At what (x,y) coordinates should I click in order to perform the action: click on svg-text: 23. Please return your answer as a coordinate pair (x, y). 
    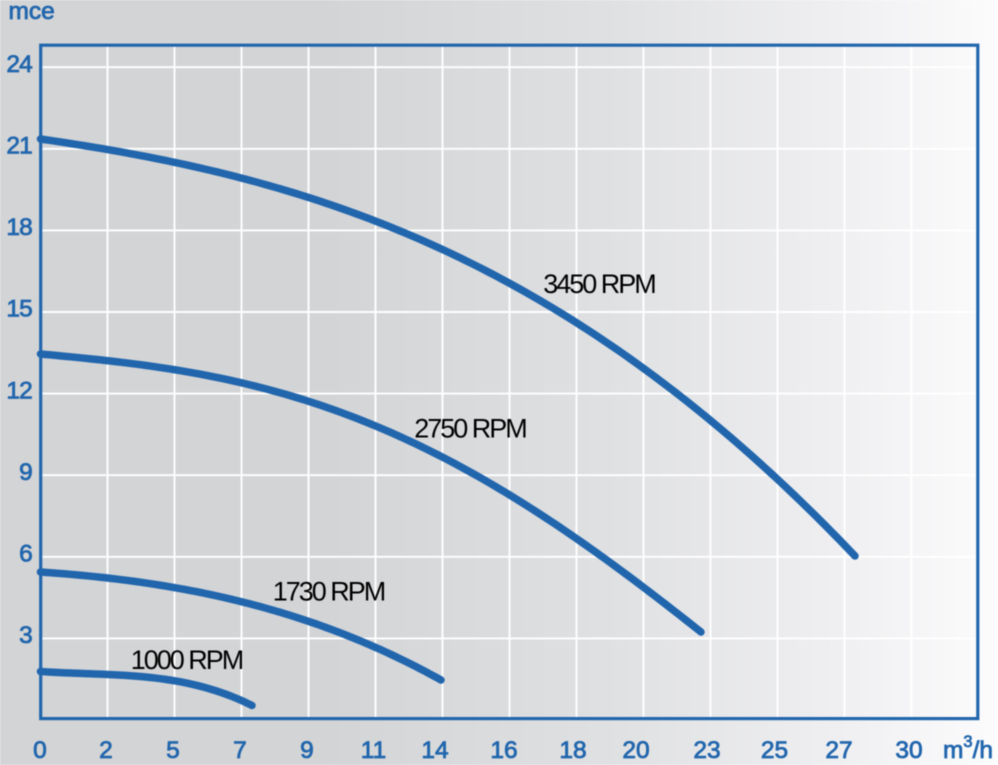
    Looking at the image, I should click on (706, 750).